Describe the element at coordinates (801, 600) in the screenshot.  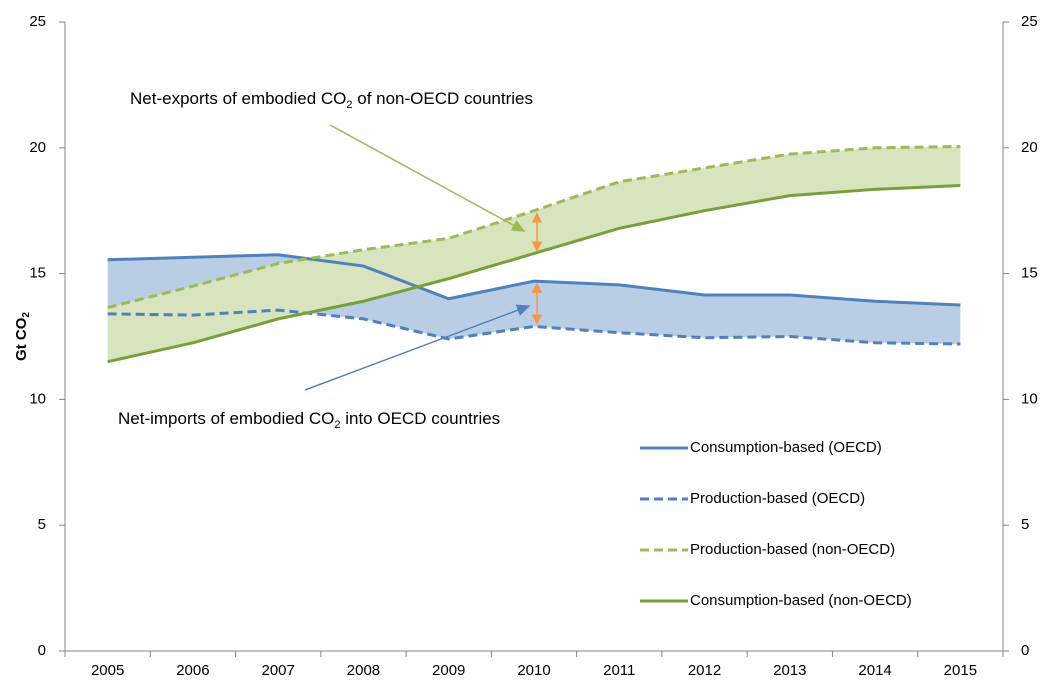
I see `legend-label: Consumption-based (non-OECD)` at that location.